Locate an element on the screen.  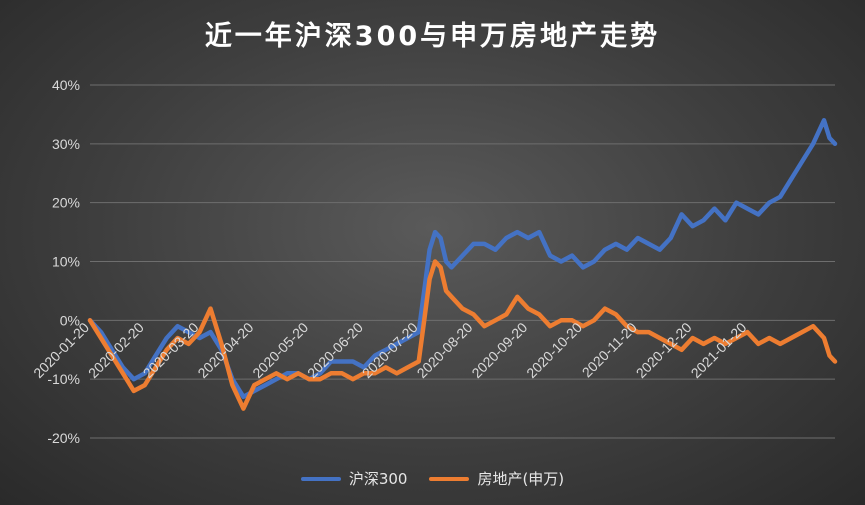
legend-item-realestate: 房地产(申万) is located at coordinates (496, 478).